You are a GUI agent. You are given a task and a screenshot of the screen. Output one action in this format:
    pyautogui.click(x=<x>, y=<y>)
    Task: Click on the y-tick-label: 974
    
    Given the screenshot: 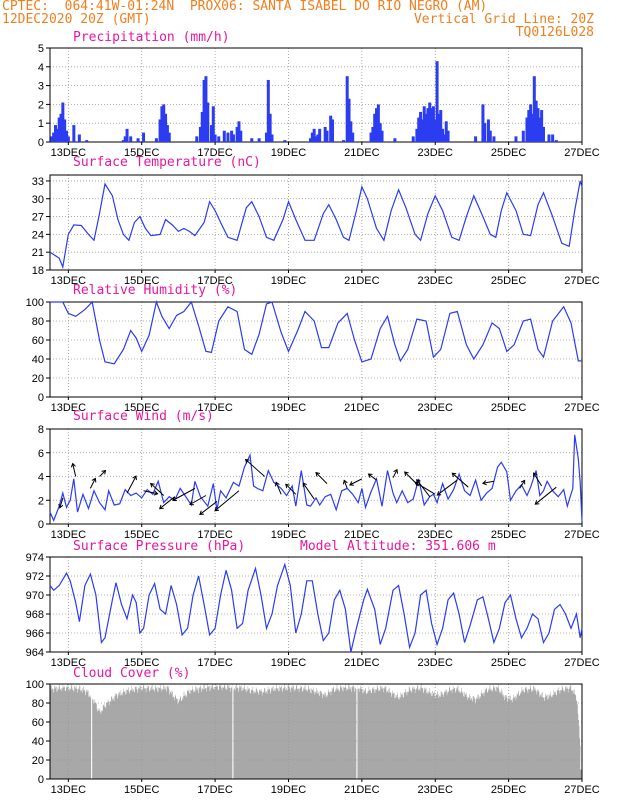 What is the action you would take?
    pyautogui.click(x=35, y=558)
    